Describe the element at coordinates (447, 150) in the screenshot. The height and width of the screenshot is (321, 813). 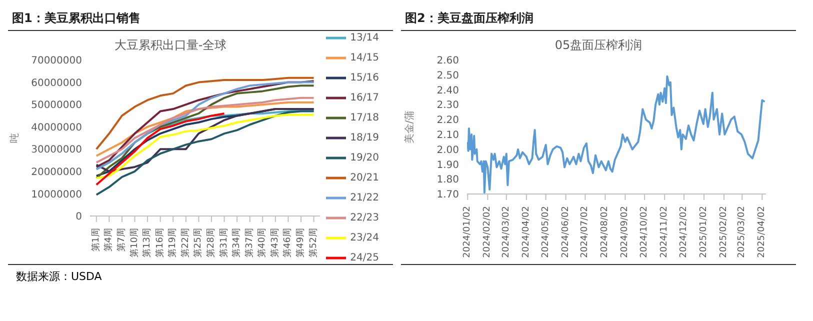
I see `y-tick-label: 2.00` at that location.